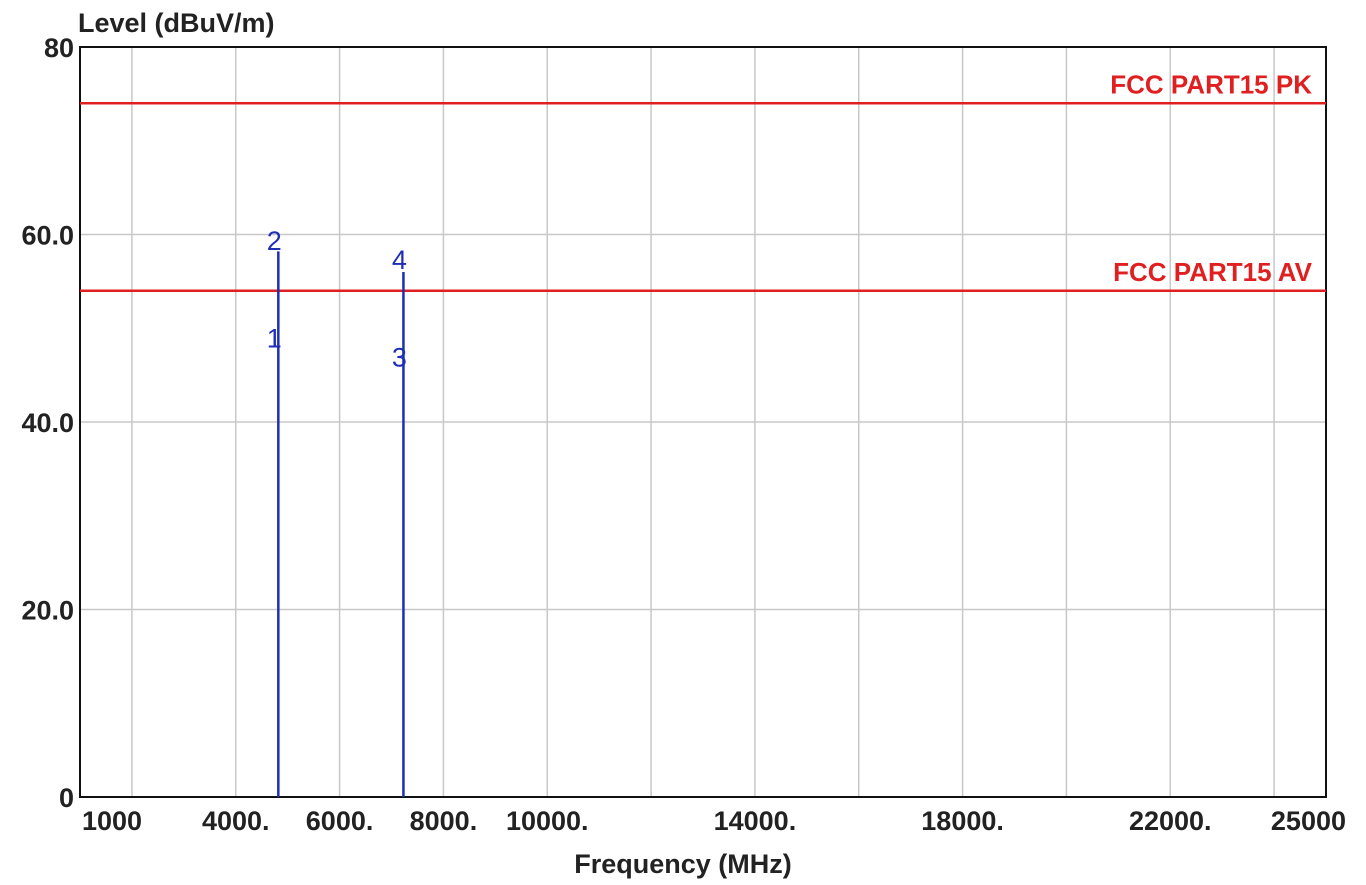  What do you see at coordinates (47, 236) in the screenshot?
I see `y-tick-label: 60.0` at bounding box center [47, 236].